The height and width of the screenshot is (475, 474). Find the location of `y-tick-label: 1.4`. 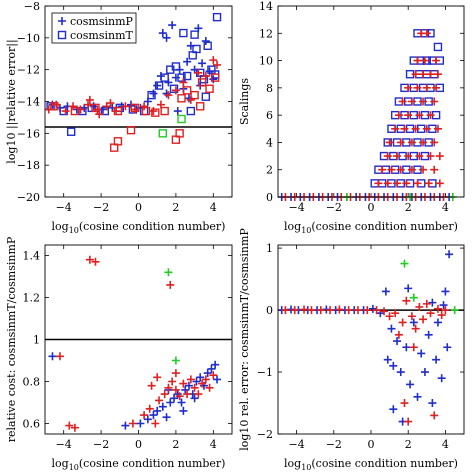

y-tick-label: 1.4 is located at coordinates (32, 256).